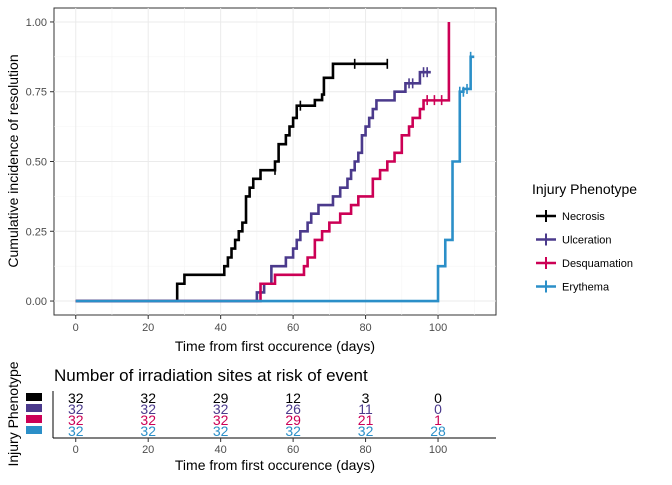 The image size is (672, 485). What do you see at coordinates (366, 420) in the screenshot?
I see `risk-count: 21` at bounding box center [366, 420].